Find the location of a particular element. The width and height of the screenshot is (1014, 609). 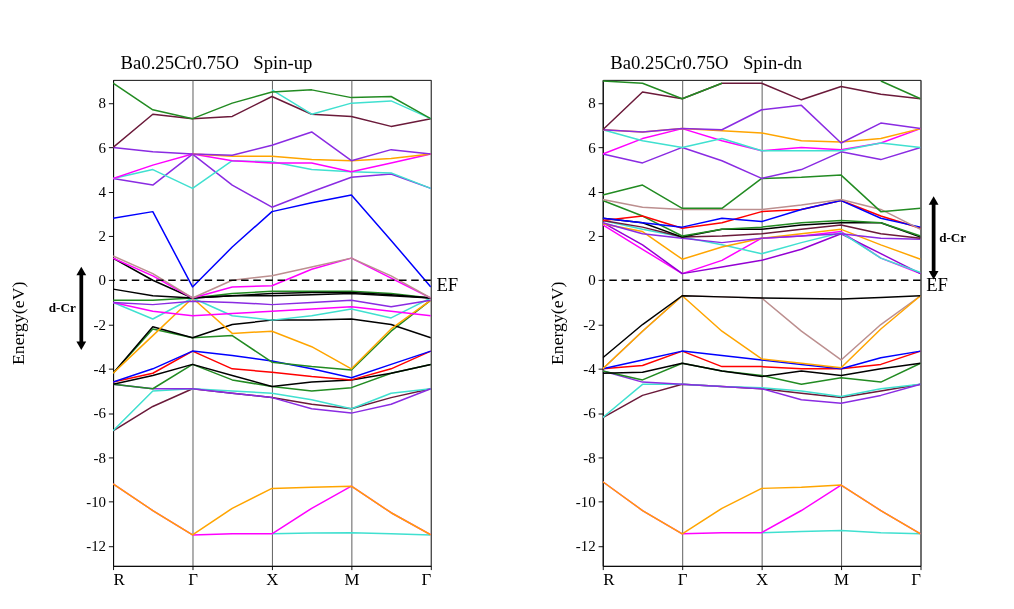

chart-subtitle: Spin-up is located at coordinates (283, 62).